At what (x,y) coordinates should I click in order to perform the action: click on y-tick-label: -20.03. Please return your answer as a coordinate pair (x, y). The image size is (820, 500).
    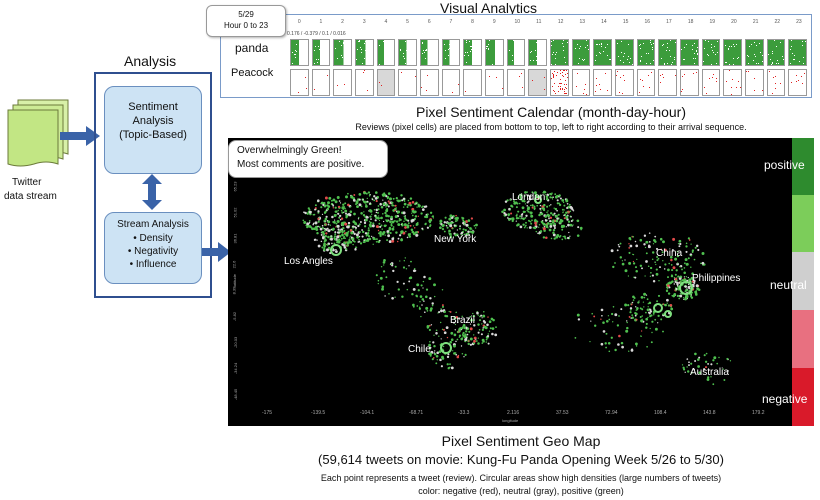
    Looking at the image, I should click on (236, 342).